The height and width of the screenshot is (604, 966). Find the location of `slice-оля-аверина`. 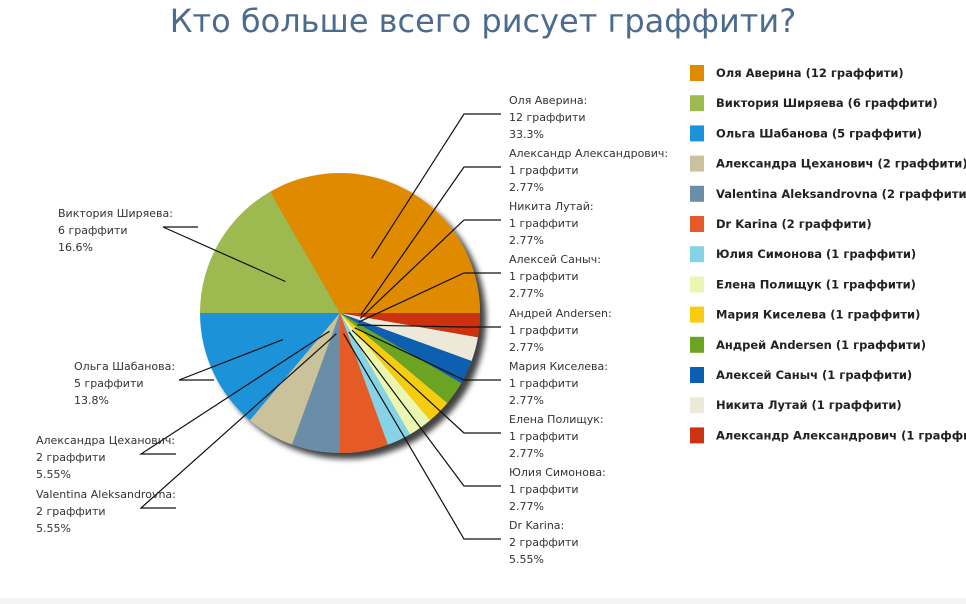

slice-оля-аверина is located at coordinates (375, 243).